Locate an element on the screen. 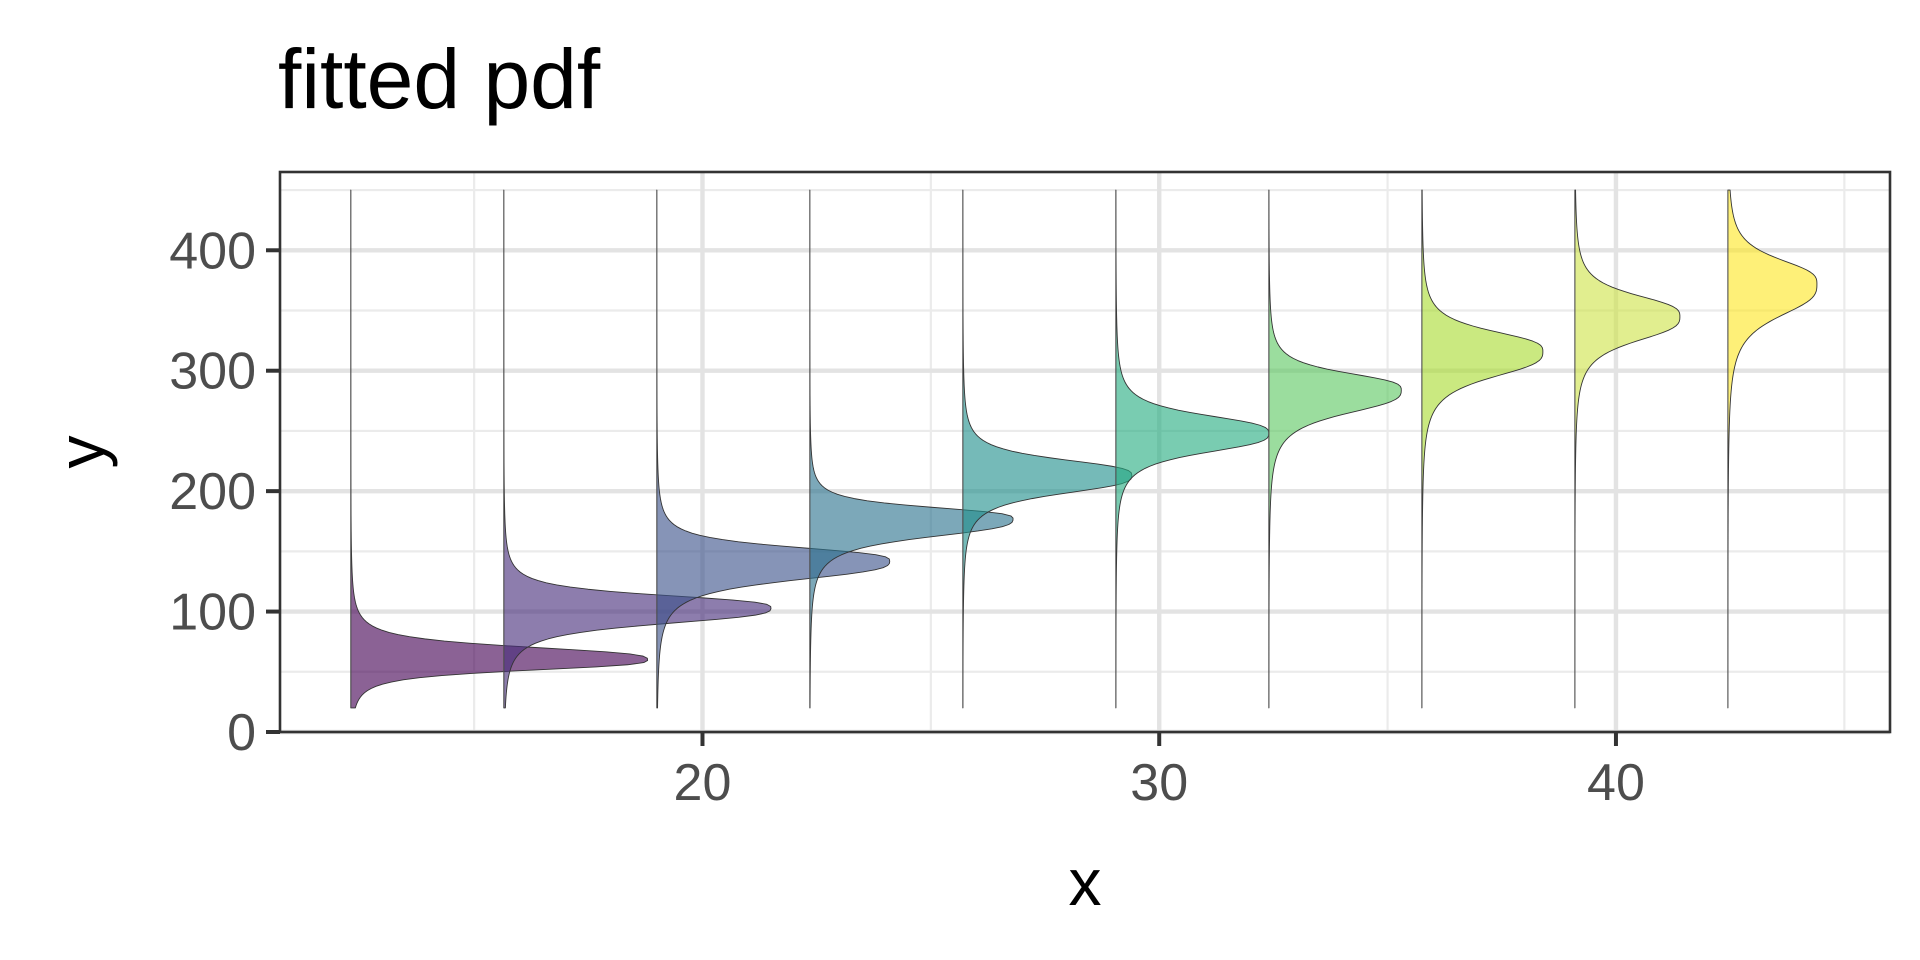 This screenshot has width=1920, height=960. x-tick-label: 20 is located at coordinates (703, 783).